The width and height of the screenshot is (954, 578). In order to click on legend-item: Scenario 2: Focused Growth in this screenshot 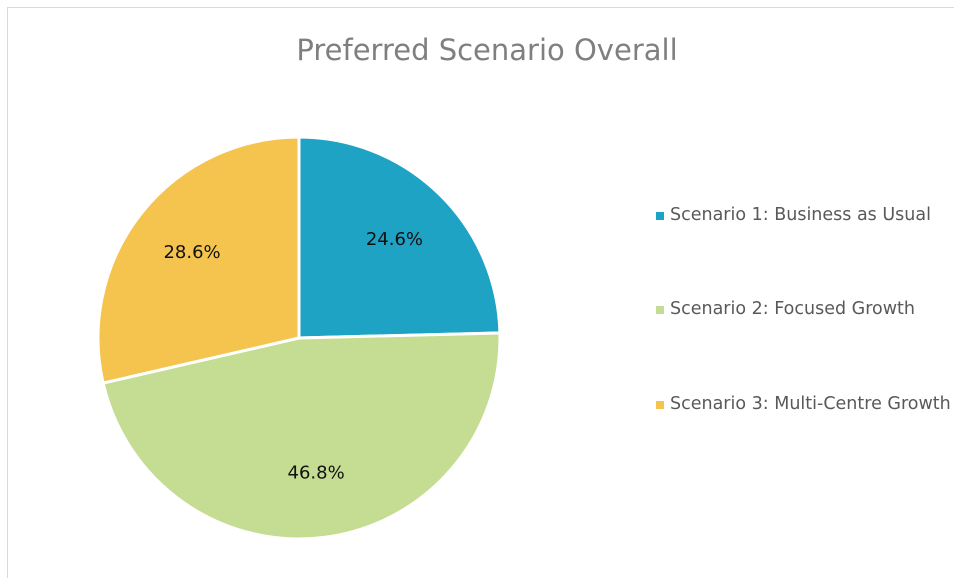, I will do `click(805, 309)`.